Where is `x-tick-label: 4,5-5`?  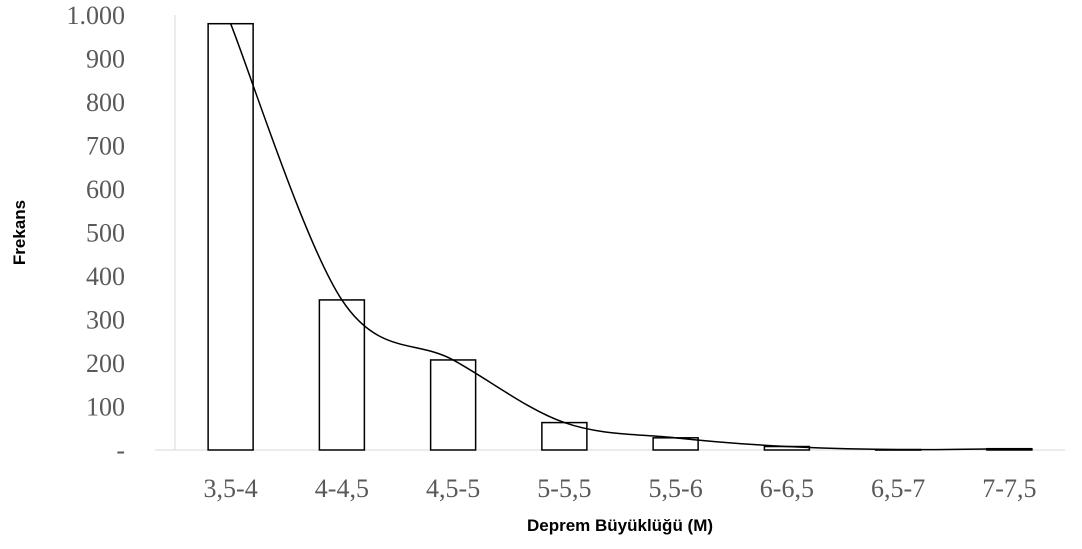
x-tick-label: 4,5-5 is located at coordinates (453, 488).